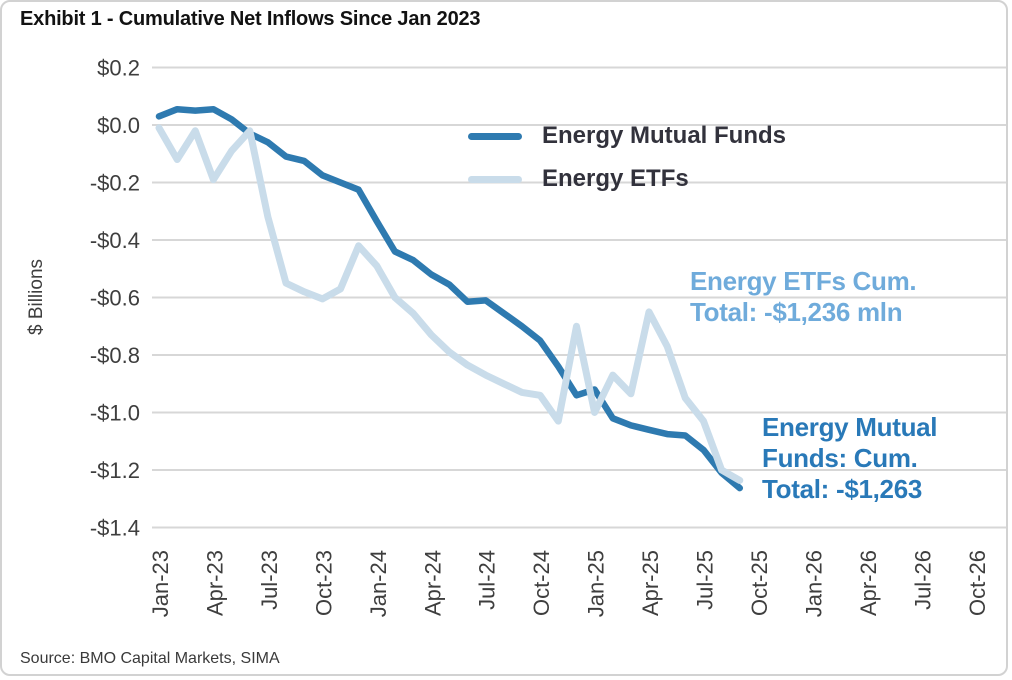 The width and height of the screenshot is (1012, 680). What do you see at coordinates (118, 68) in the screenshot?
I see `y-tick-label: $0.2` at bounding box center [118, 68].